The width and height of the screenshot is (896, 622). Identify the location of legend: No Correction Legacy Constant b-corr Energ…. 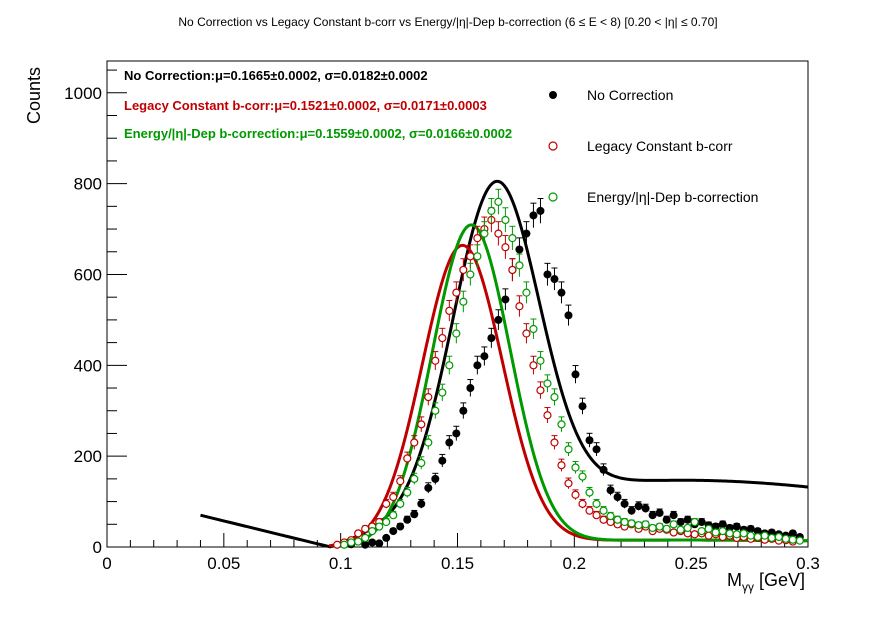
(653, 146).